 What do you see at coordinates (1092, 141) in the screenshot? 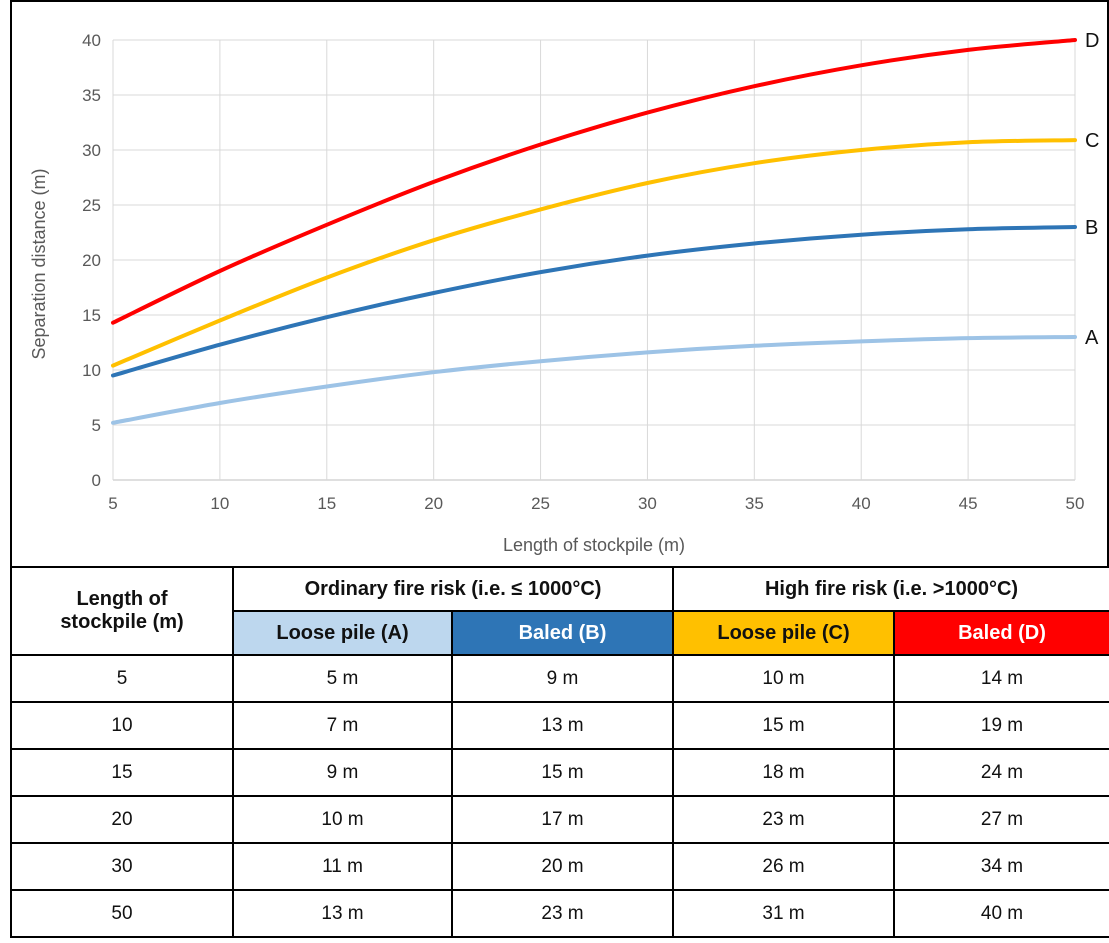
I see `series-label-c: C` at bounding box center [1092, 141].